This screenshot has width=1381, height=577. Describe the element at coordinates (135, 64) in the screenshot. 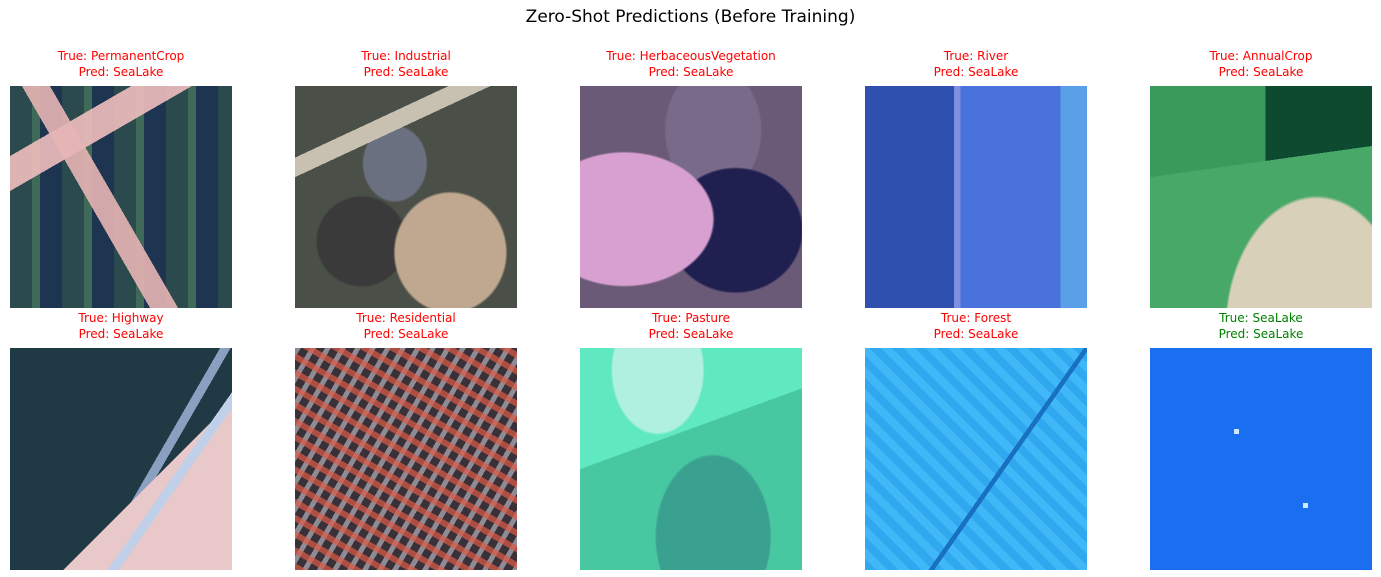

I see `panel-title: True: PermanentCrop Pred: SeaLake` at that location.